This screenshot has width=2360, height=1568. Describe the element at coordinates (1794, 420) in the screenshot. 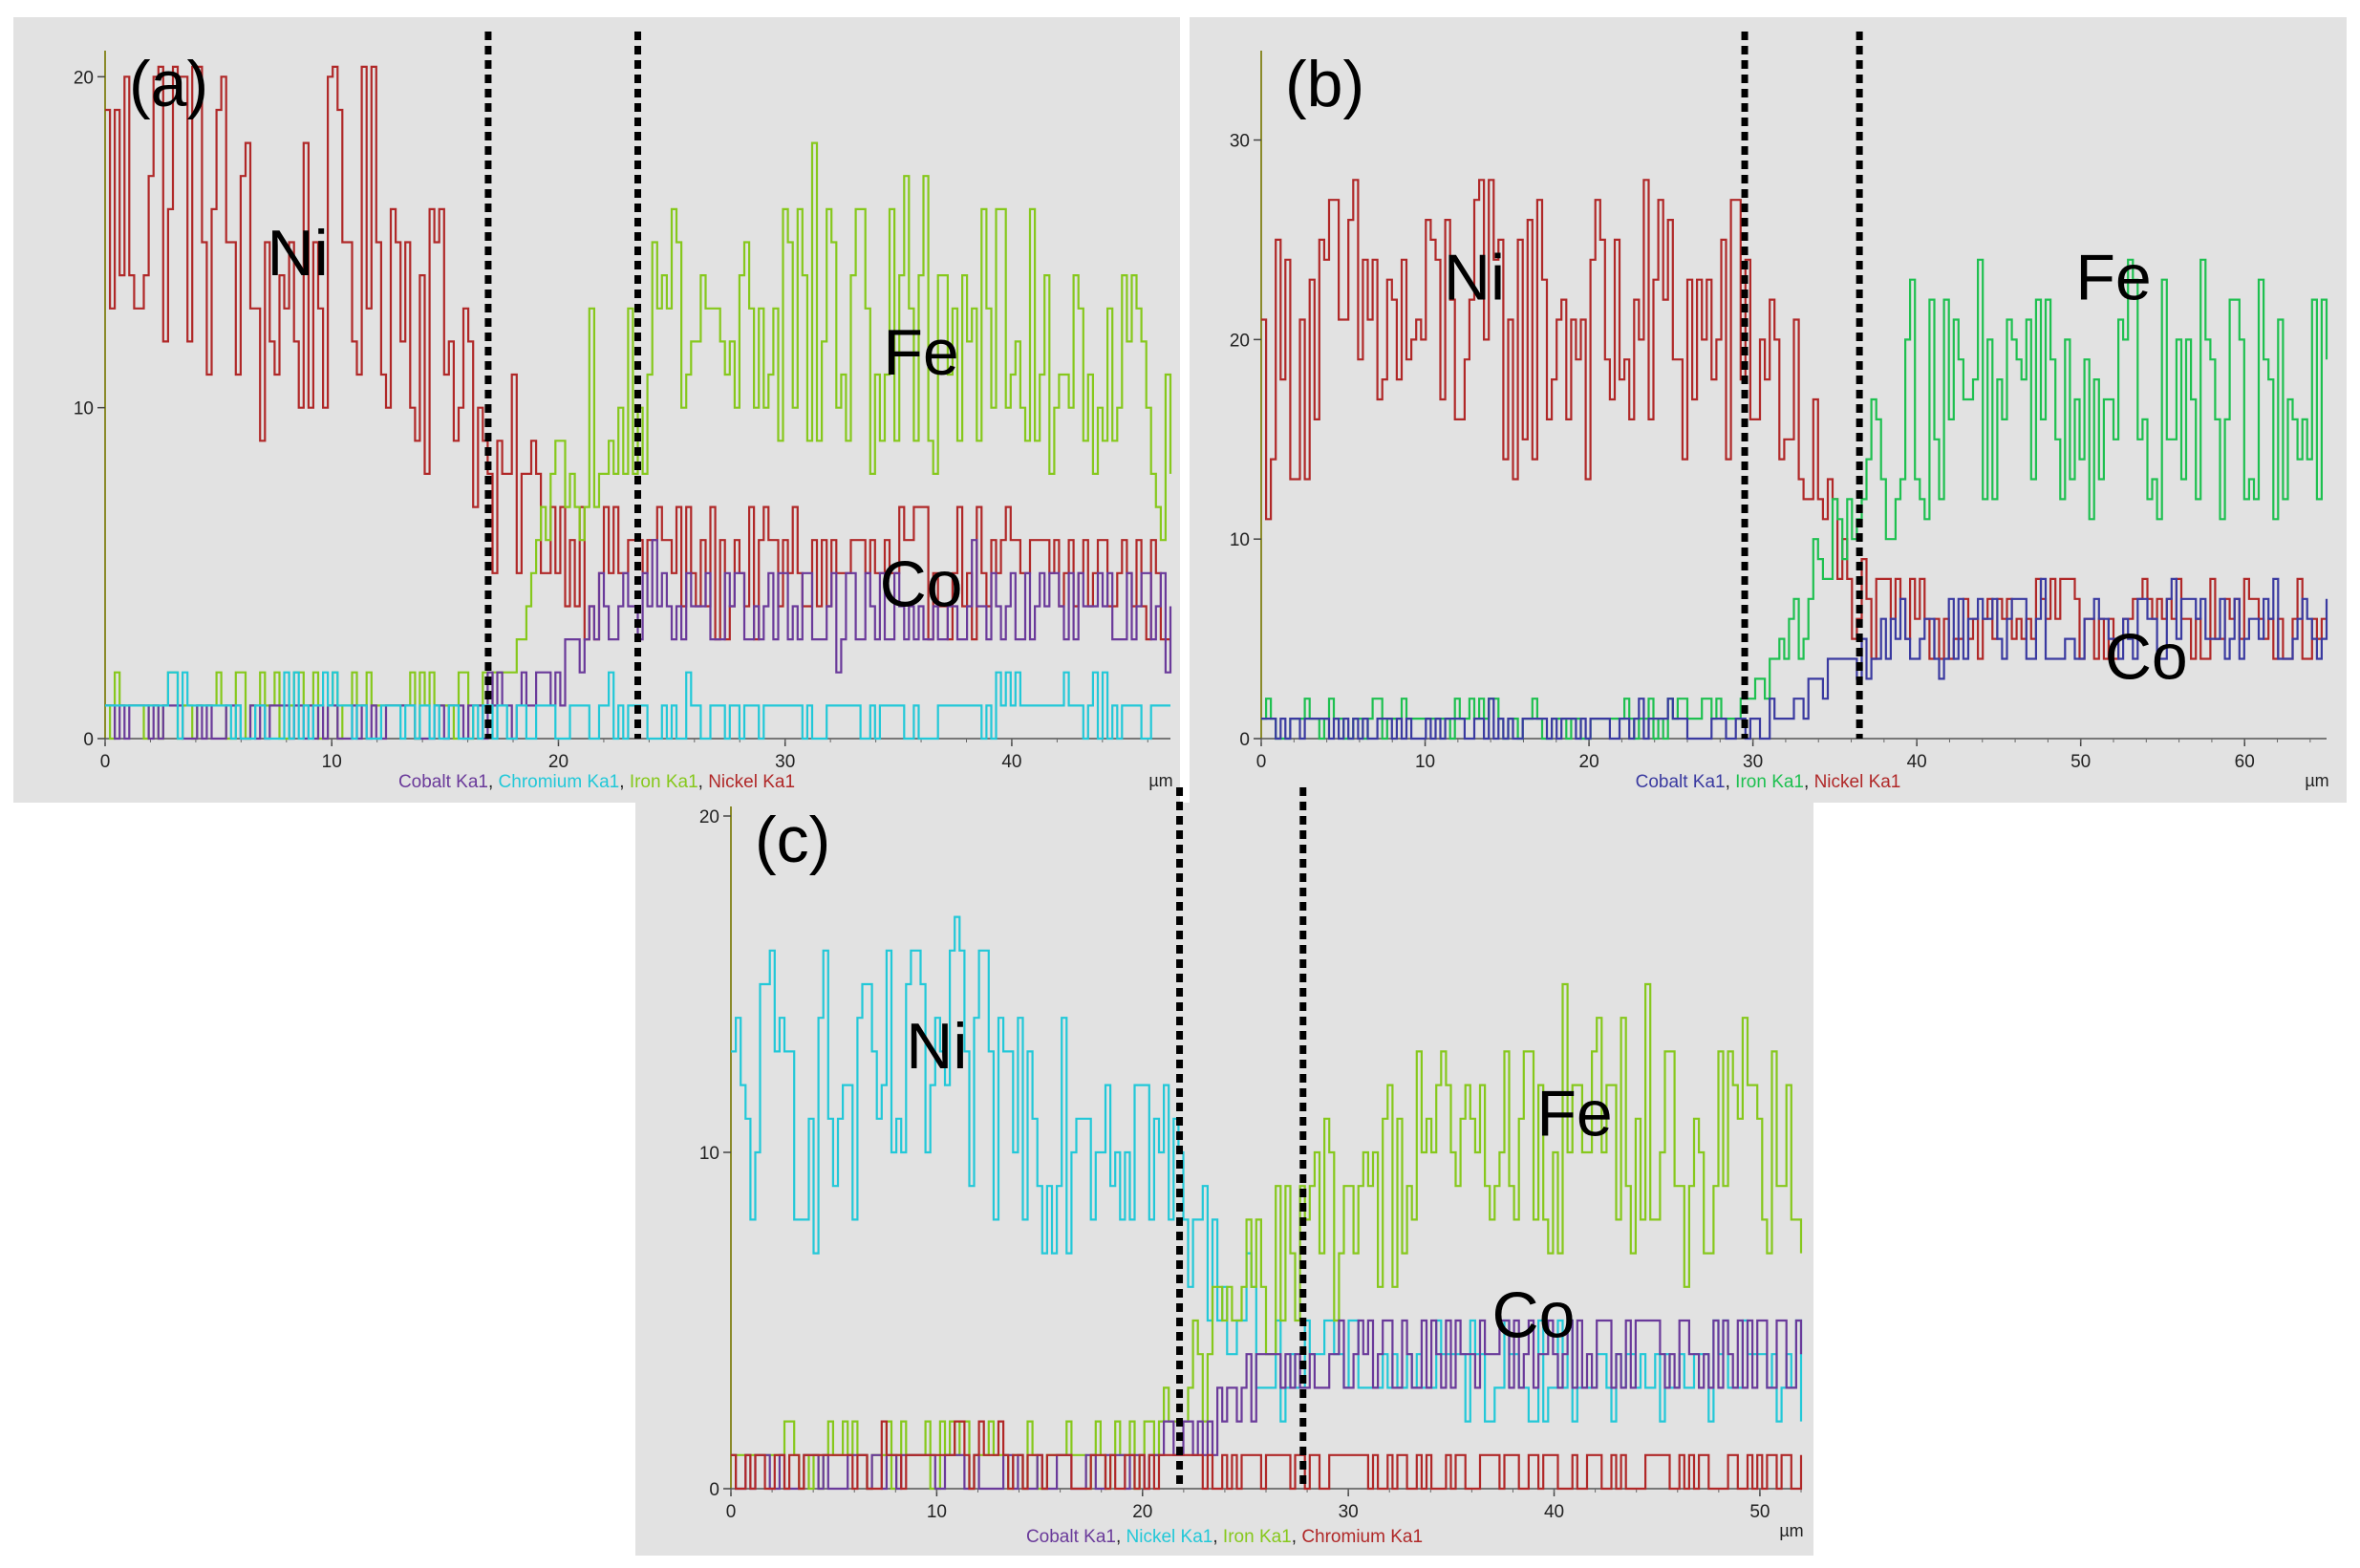

I see `series-line-nickel-ka1` at that location.